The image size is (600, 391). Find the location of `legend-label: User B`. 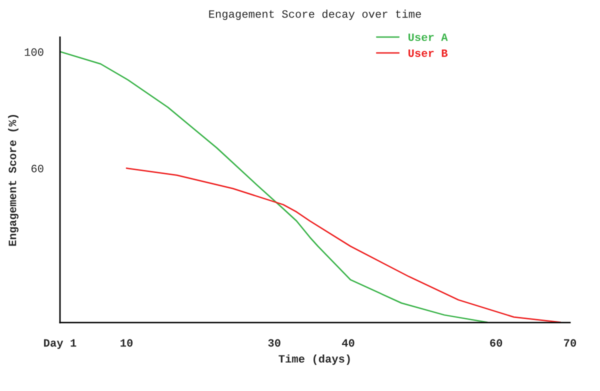

legend-label: User B is located at coordinates (428, 53).